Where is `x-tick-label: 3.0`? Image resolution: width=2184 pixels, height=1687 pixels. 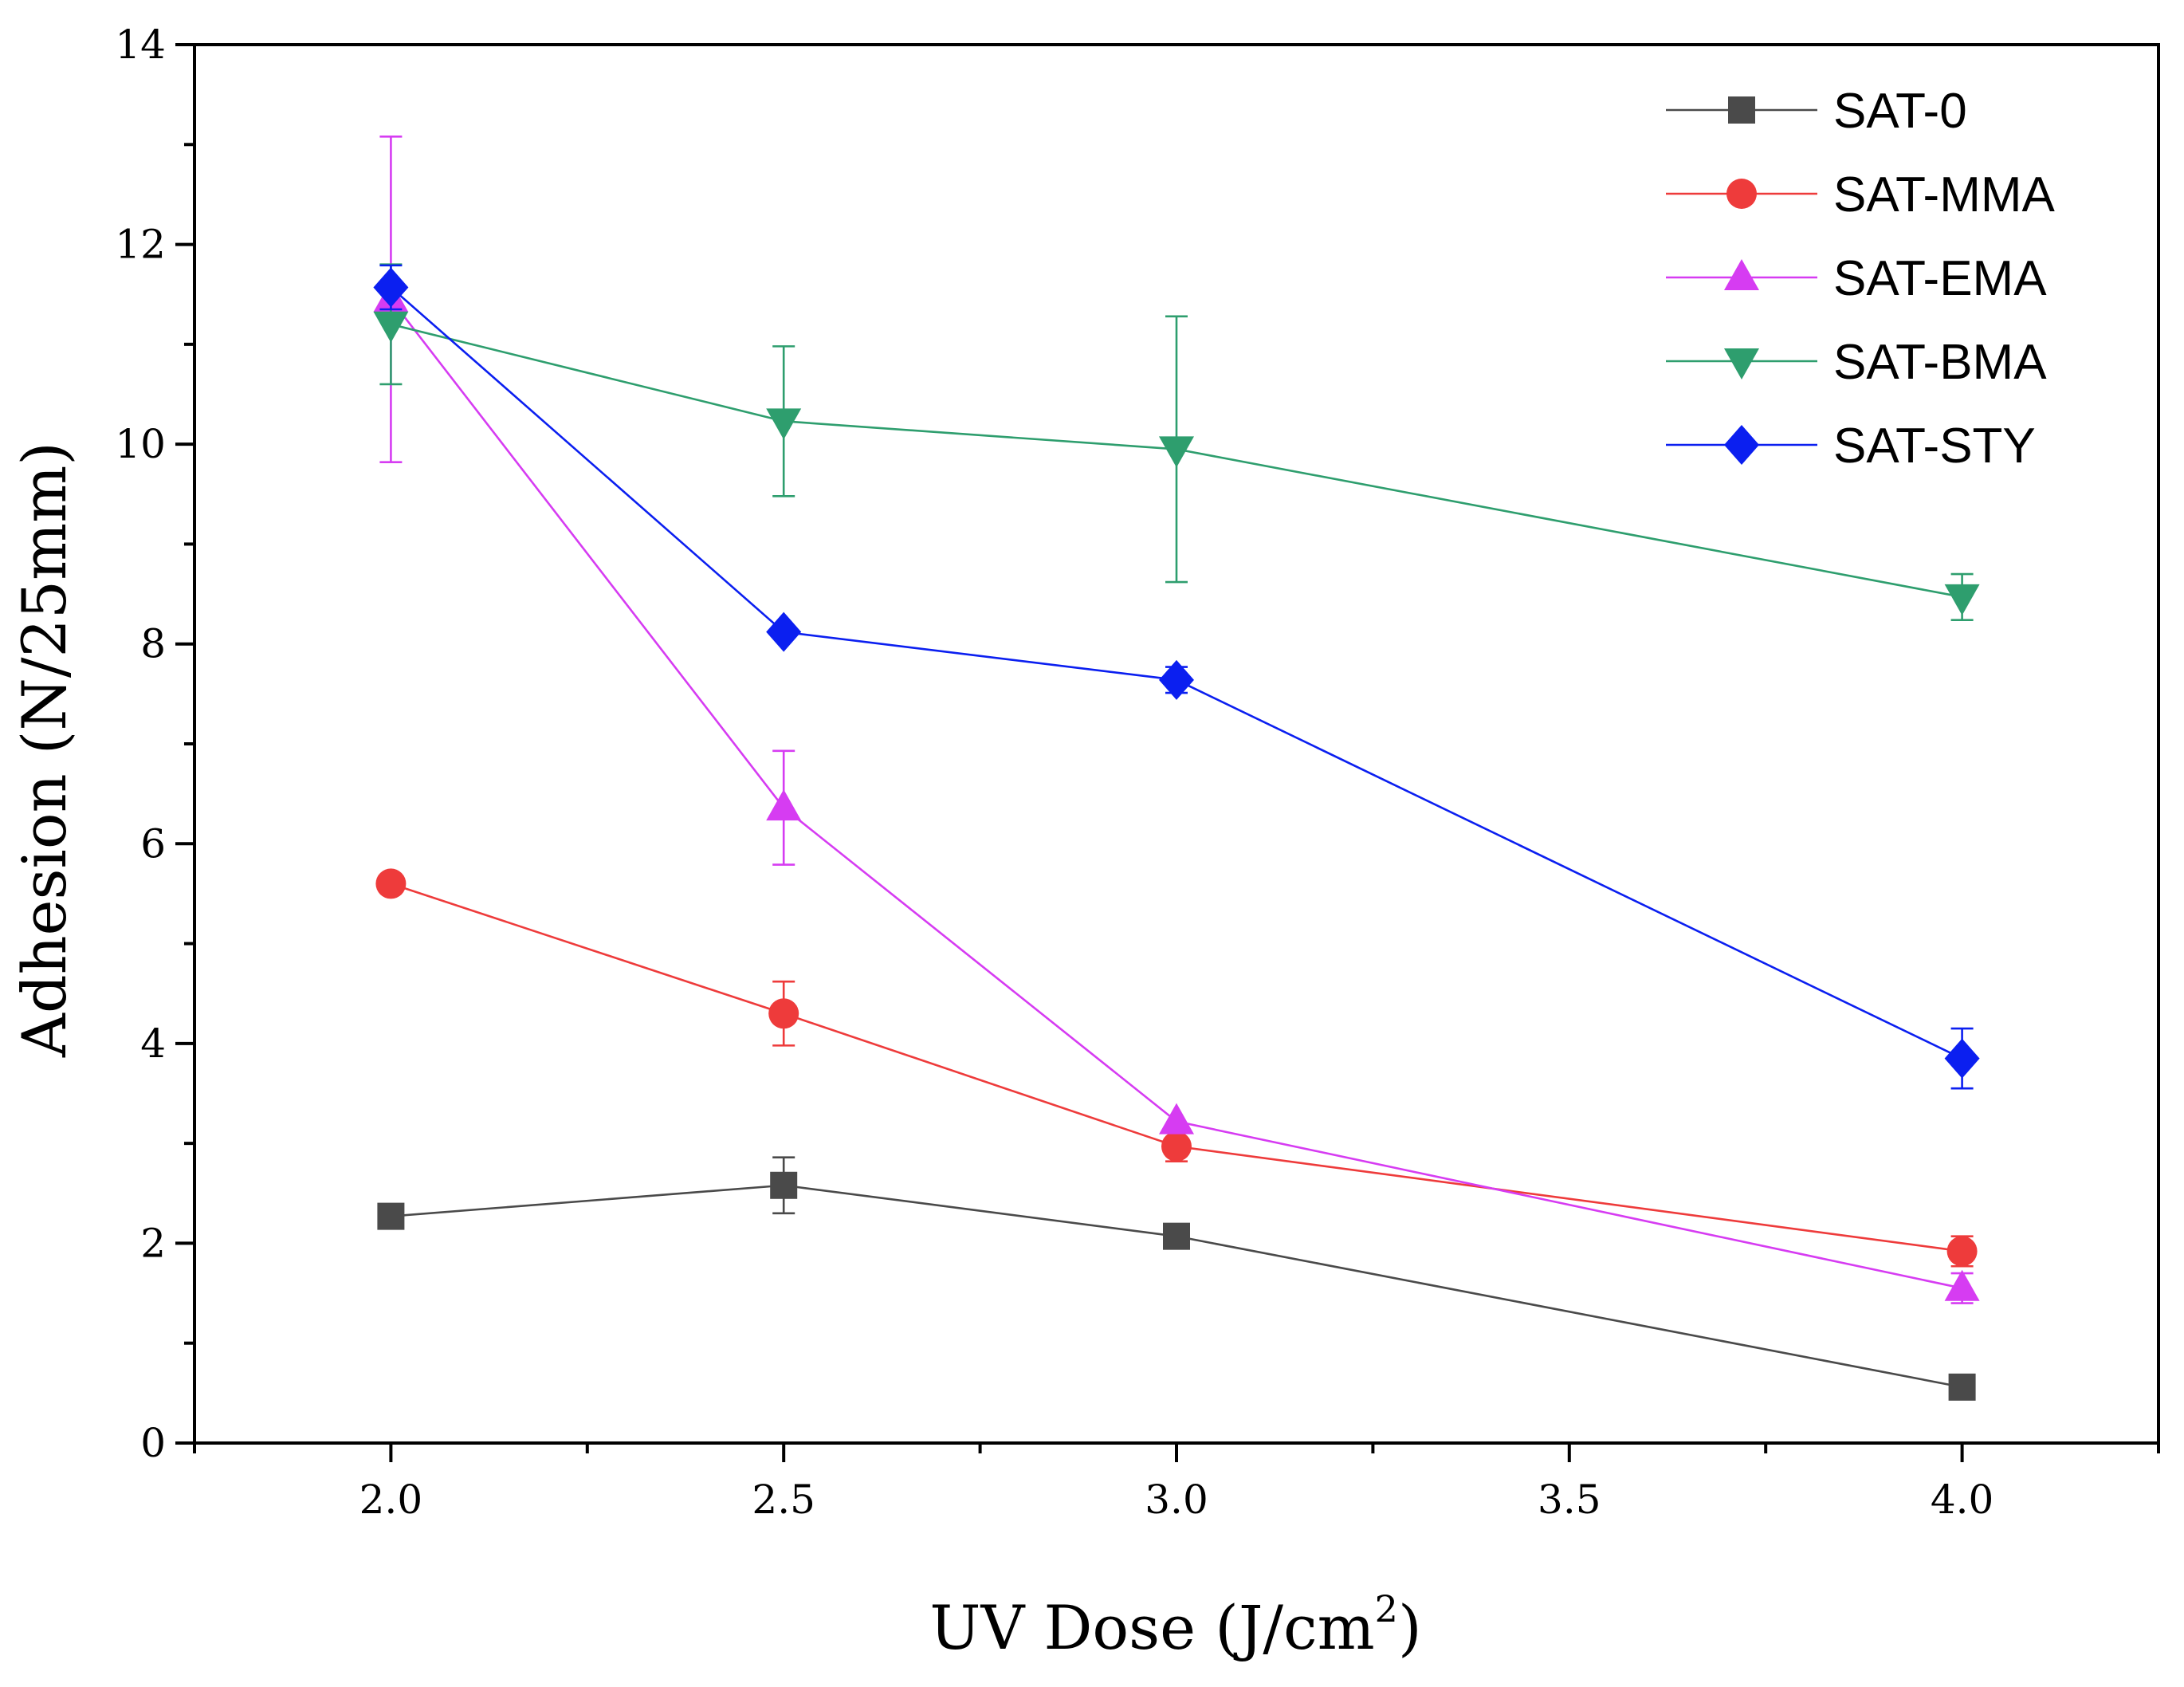 x-tick-label: 3.0 is located at coordinates (1176, 1500).